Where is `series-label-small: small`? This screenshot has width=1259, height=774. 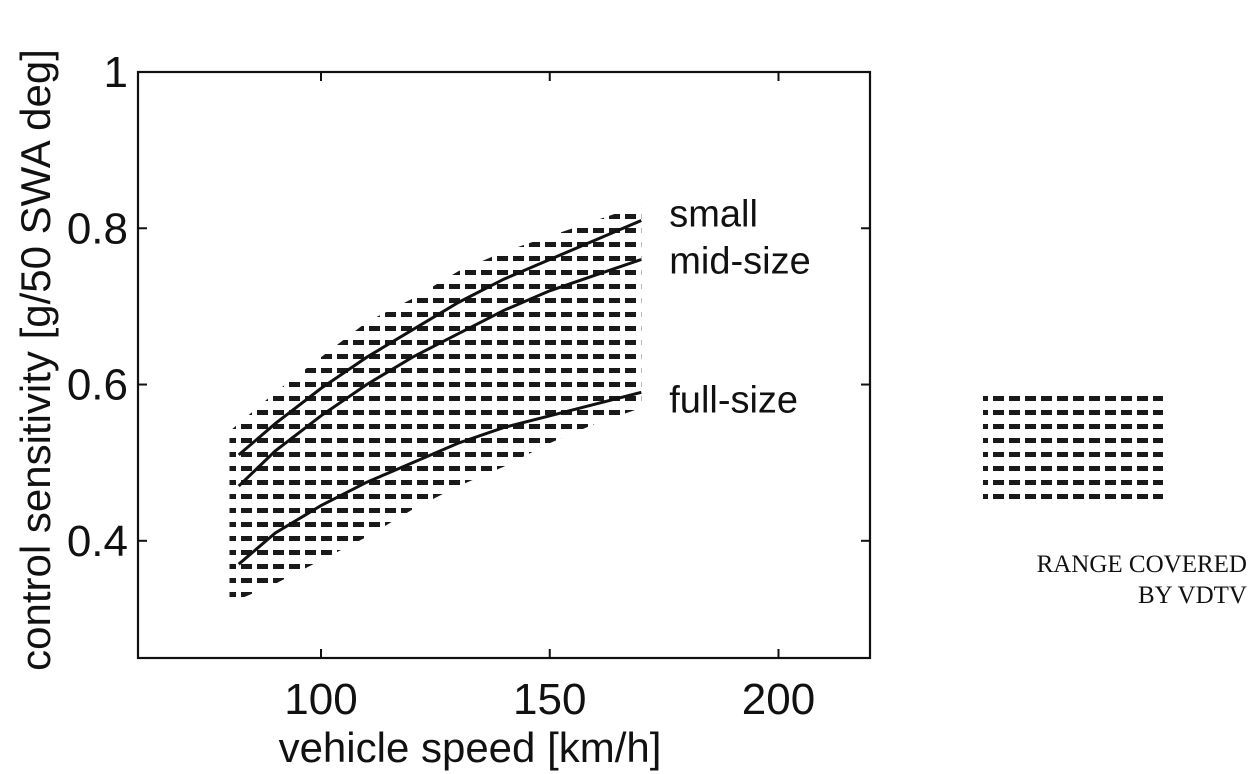 series-label-small: small is located at coordinates (713, 214).